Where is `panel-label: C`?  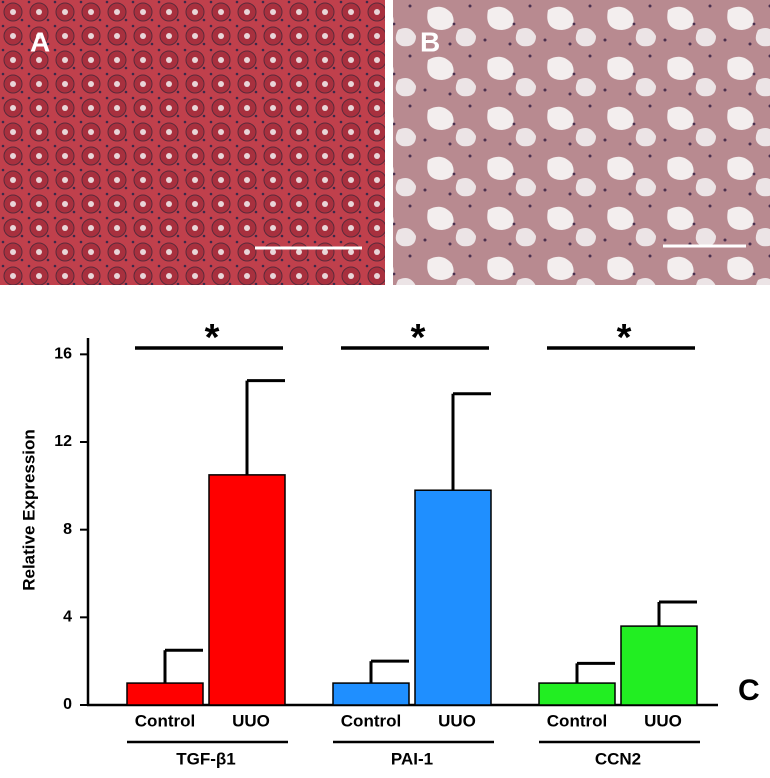
panel-label: C is located at coordinates (749, 690).